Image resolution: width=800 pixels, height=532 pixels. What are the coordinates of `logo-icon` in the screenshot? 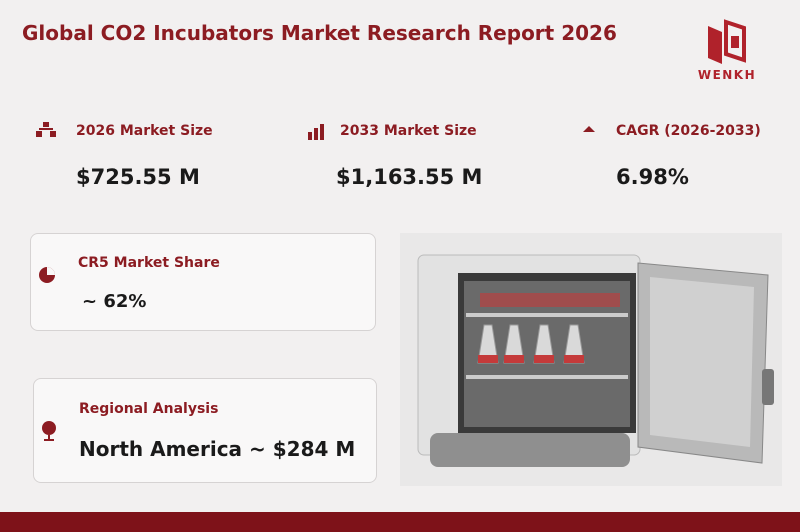 It's located at (727, 41).